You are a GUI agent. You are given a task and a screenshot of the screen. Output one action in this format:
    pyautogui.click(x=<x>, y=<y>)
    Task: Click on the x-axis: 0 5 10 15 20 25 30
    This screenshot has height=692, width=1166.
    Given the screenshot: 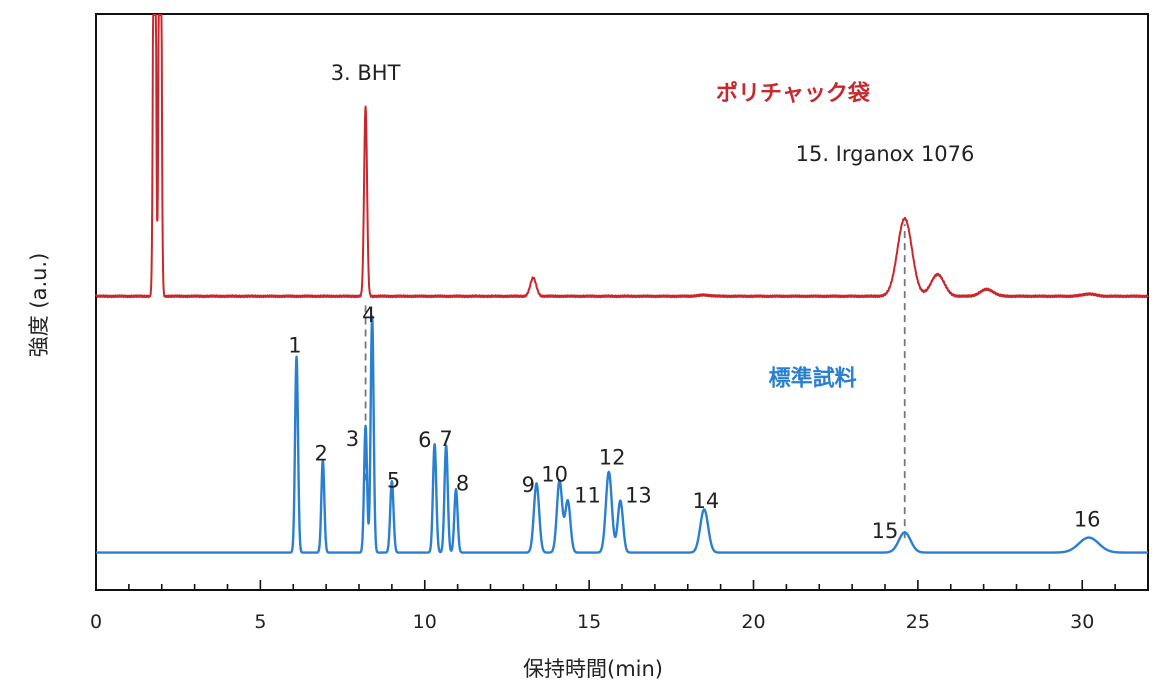 What is the action you would take?
    pyautogui.click(x=619, y=606)
    